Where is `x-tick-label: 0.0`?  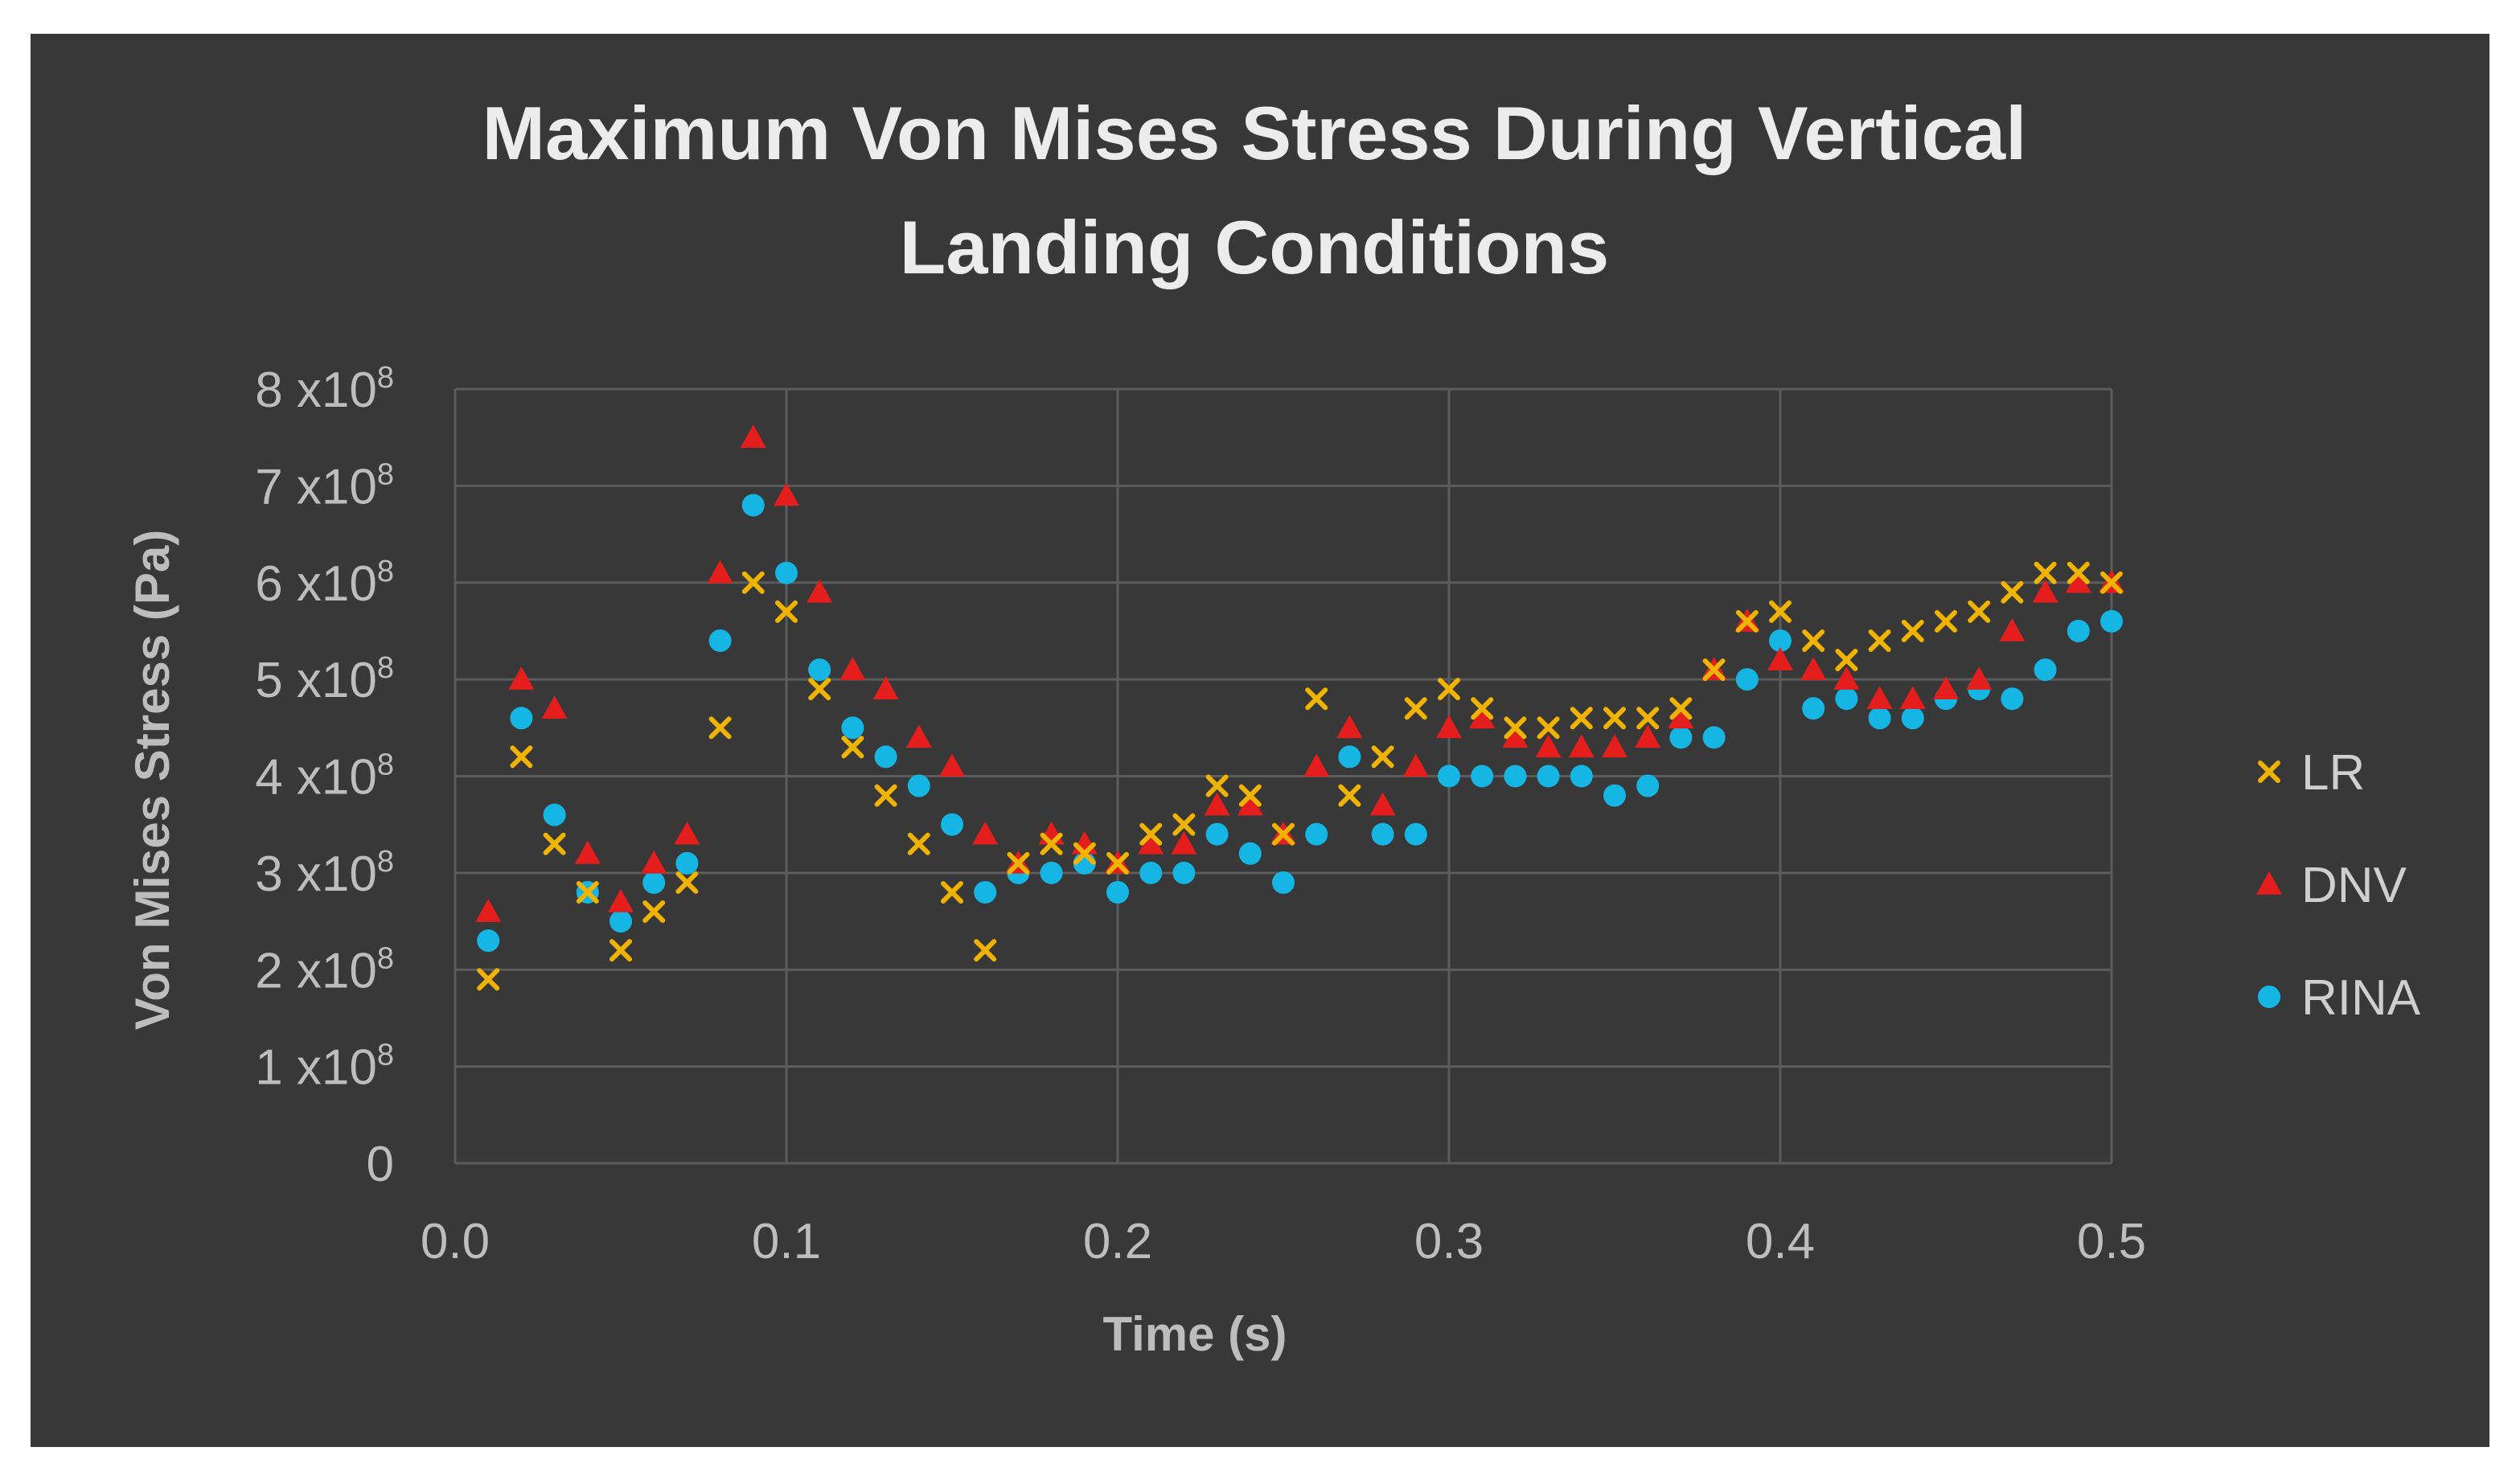 x-tick-label: 0.0 is located at coordinates (455, 1242).